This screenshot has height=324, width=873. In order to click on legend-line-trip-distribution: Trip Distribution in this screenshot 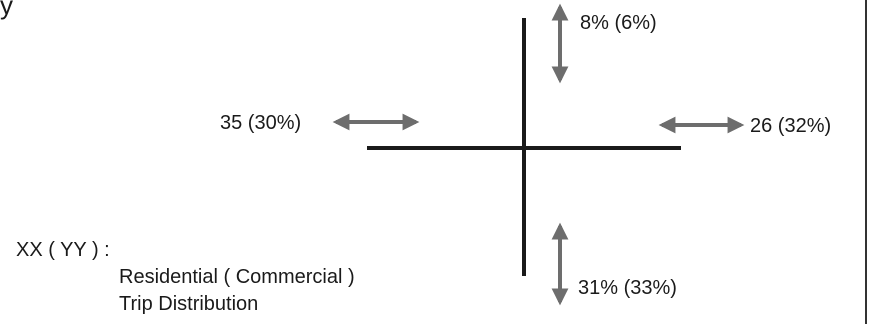, I will do `click(189, 304)`.